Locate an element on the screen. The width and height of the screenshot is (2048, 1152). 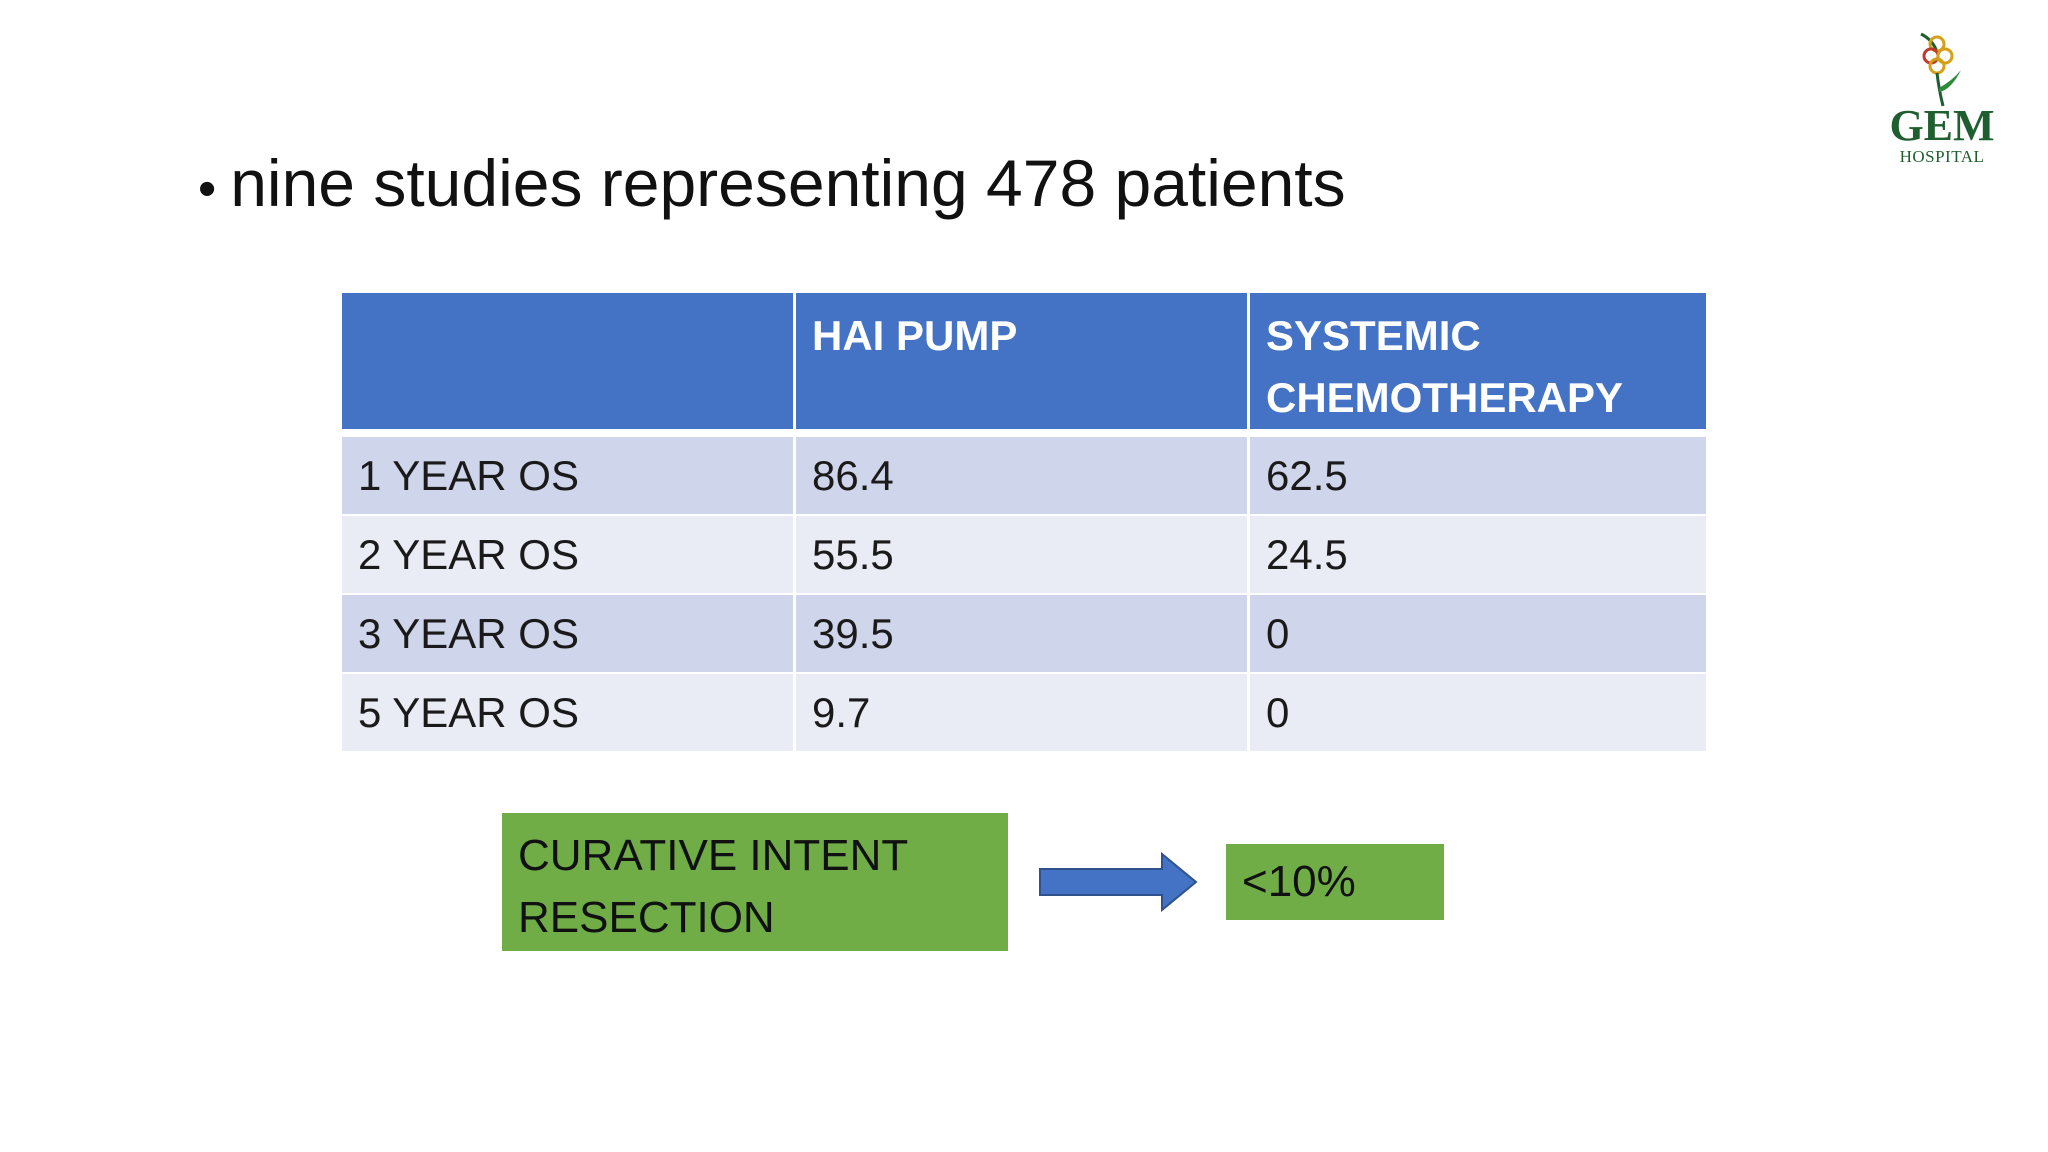
table-row: 5 YEAR OS 9.7 0 is located at coordinates (1024, 711).